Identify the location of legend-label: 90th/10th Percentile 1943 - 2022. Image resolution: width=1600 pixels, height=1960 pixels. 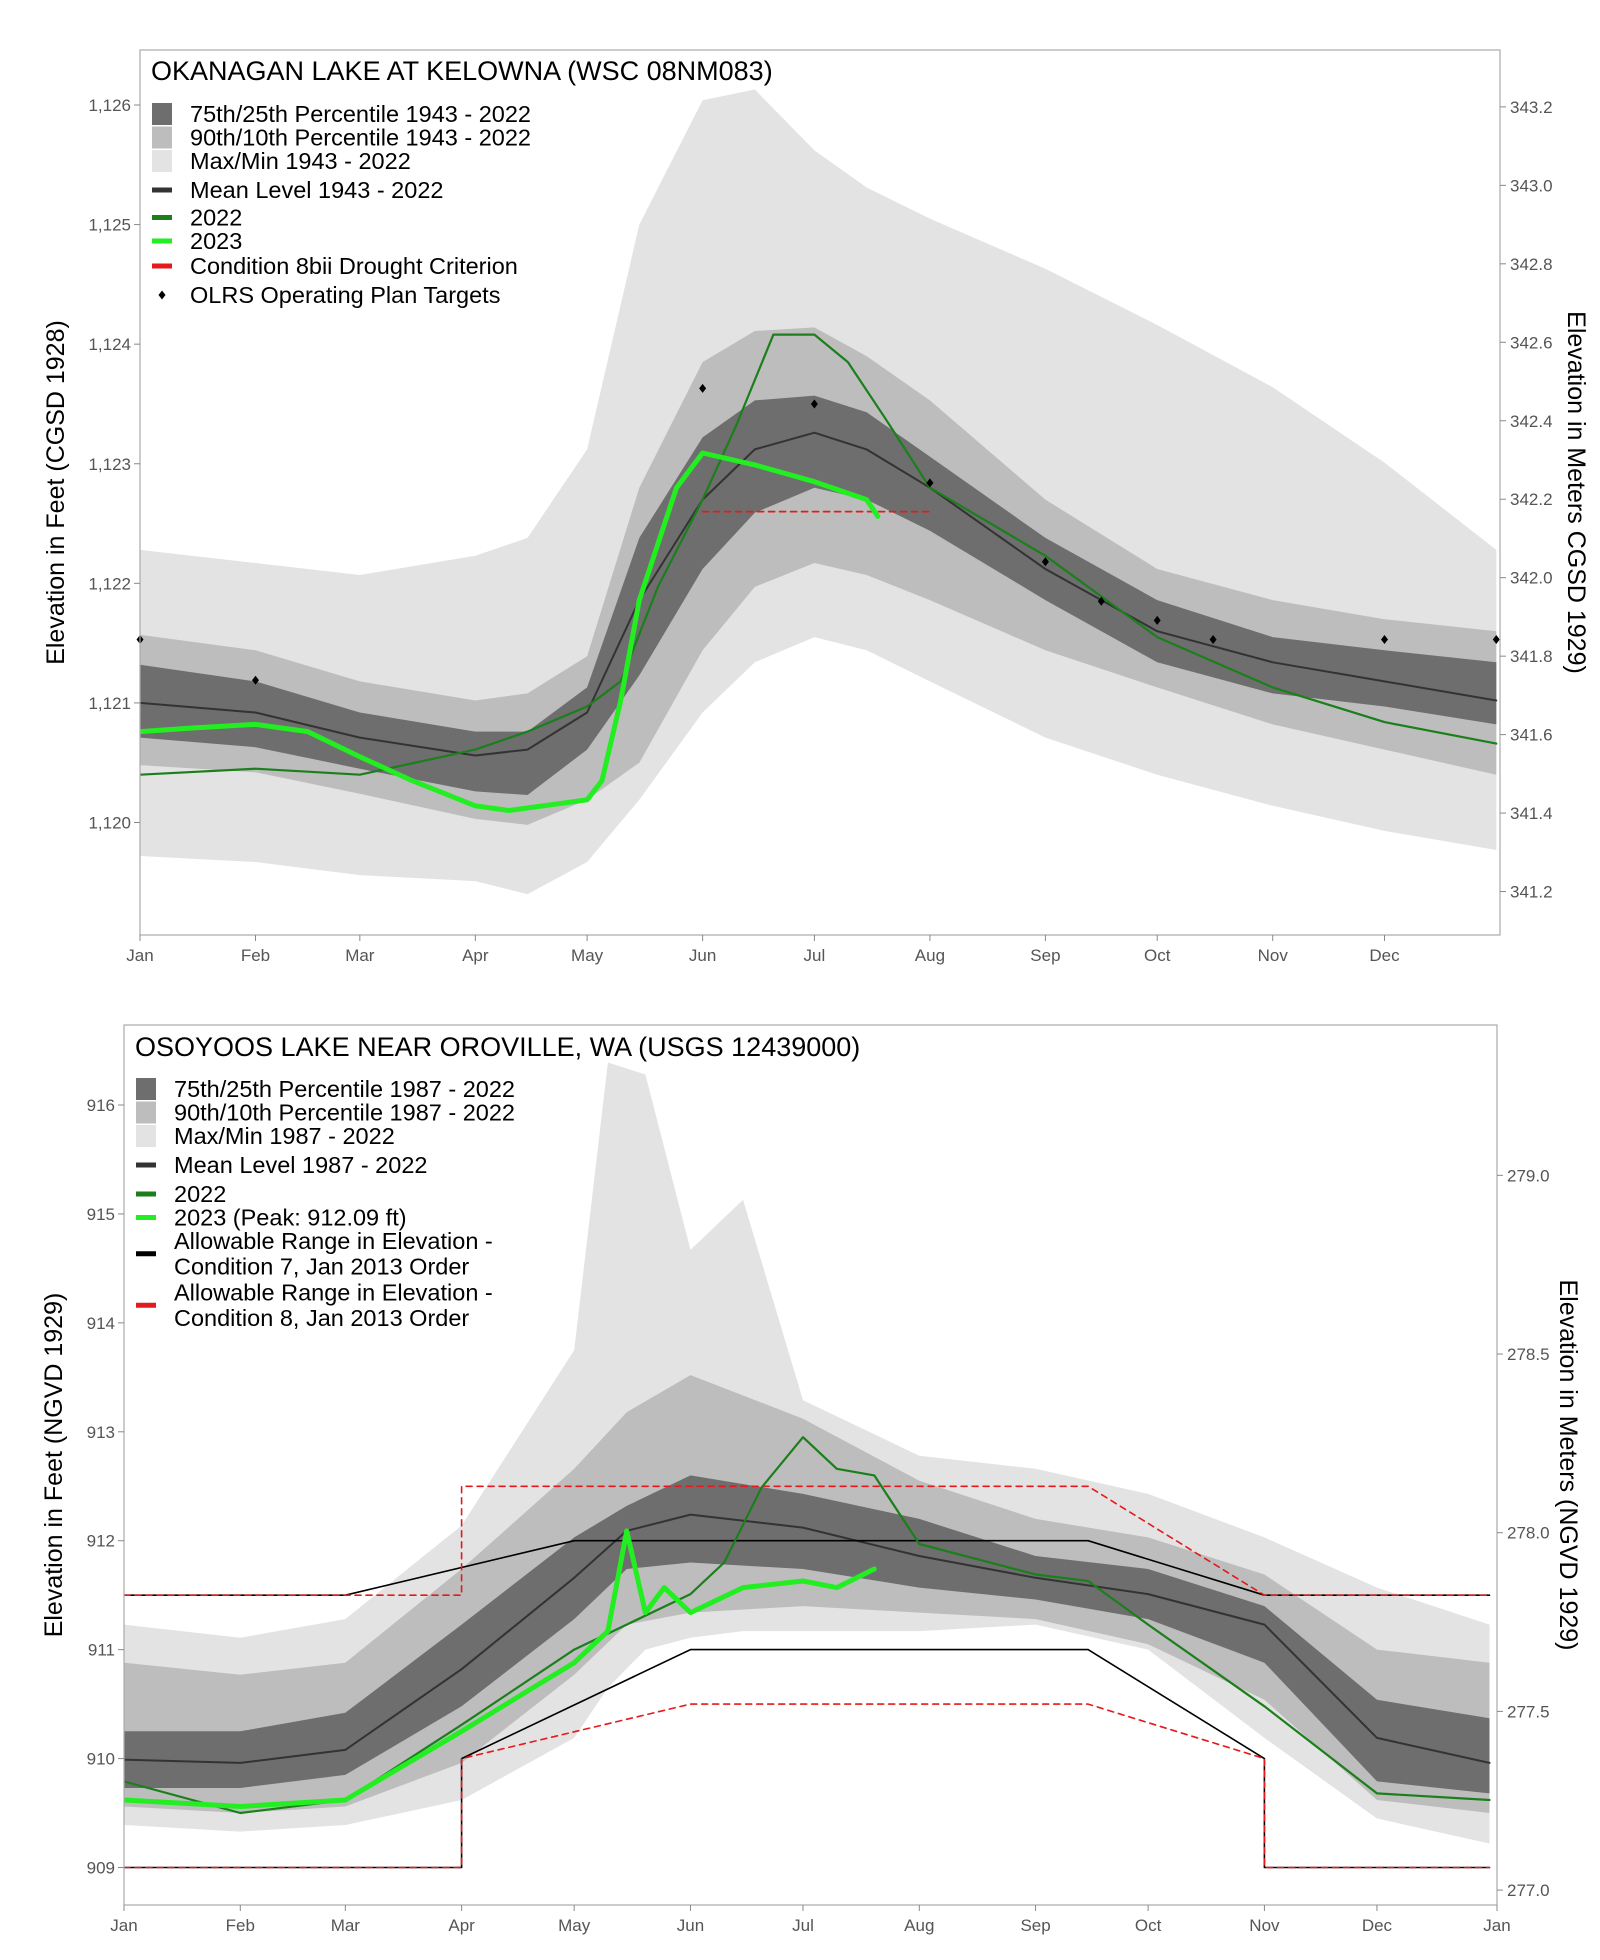
(360, 138).